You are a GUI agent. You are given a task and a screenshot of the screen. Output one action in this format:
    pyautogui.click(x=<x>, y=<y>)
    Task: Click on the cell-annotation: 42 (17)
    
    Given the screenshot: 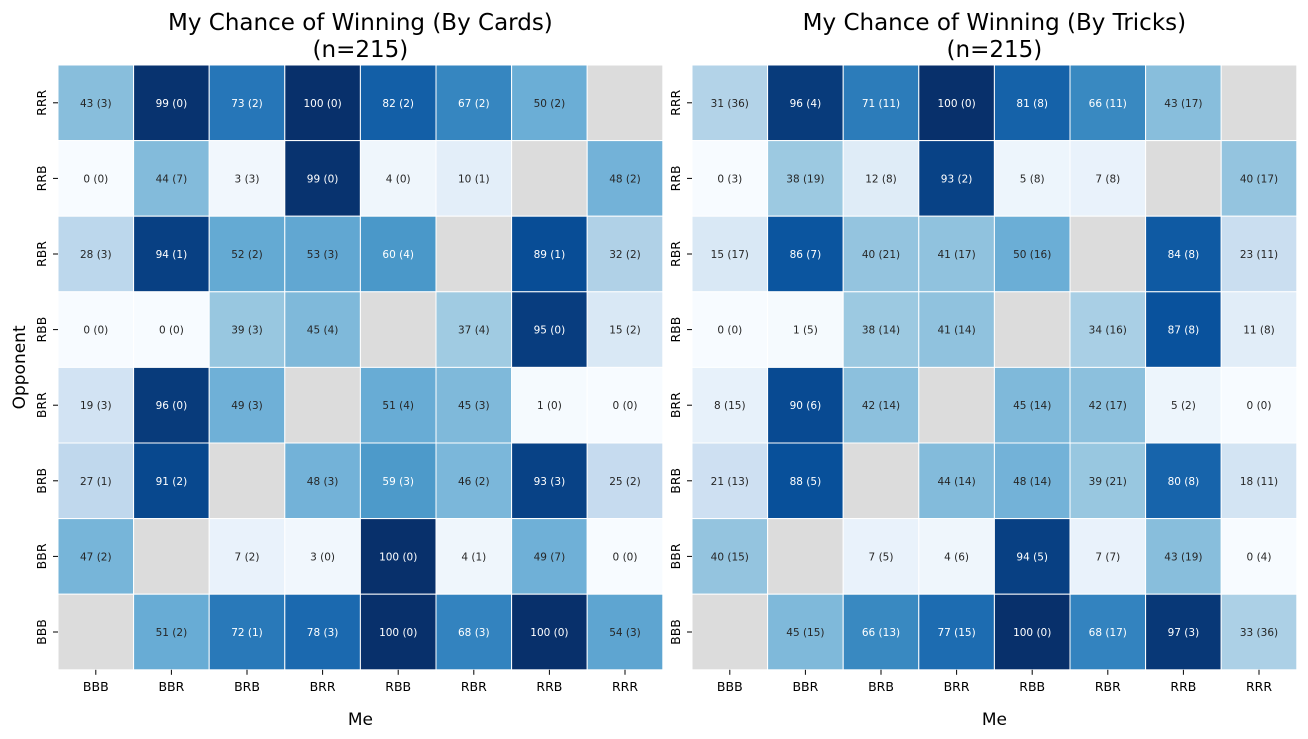 What is the action you would take?
    pyautogui.click(x=1108, y=406)
    